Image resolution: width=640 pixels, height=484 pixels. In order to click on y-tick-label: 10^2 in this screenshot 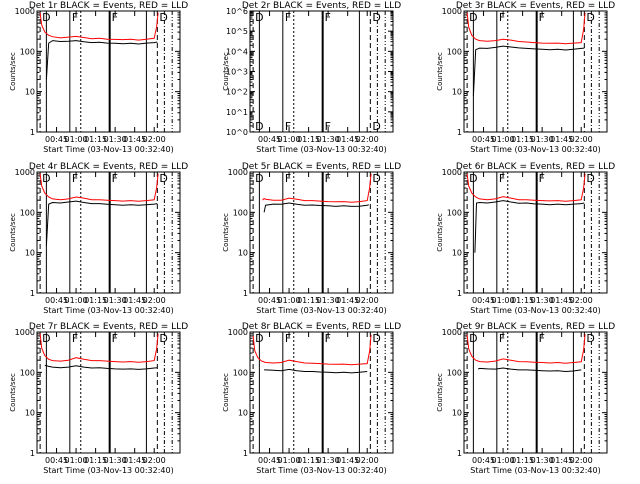, I will do `click(237, 92)`.